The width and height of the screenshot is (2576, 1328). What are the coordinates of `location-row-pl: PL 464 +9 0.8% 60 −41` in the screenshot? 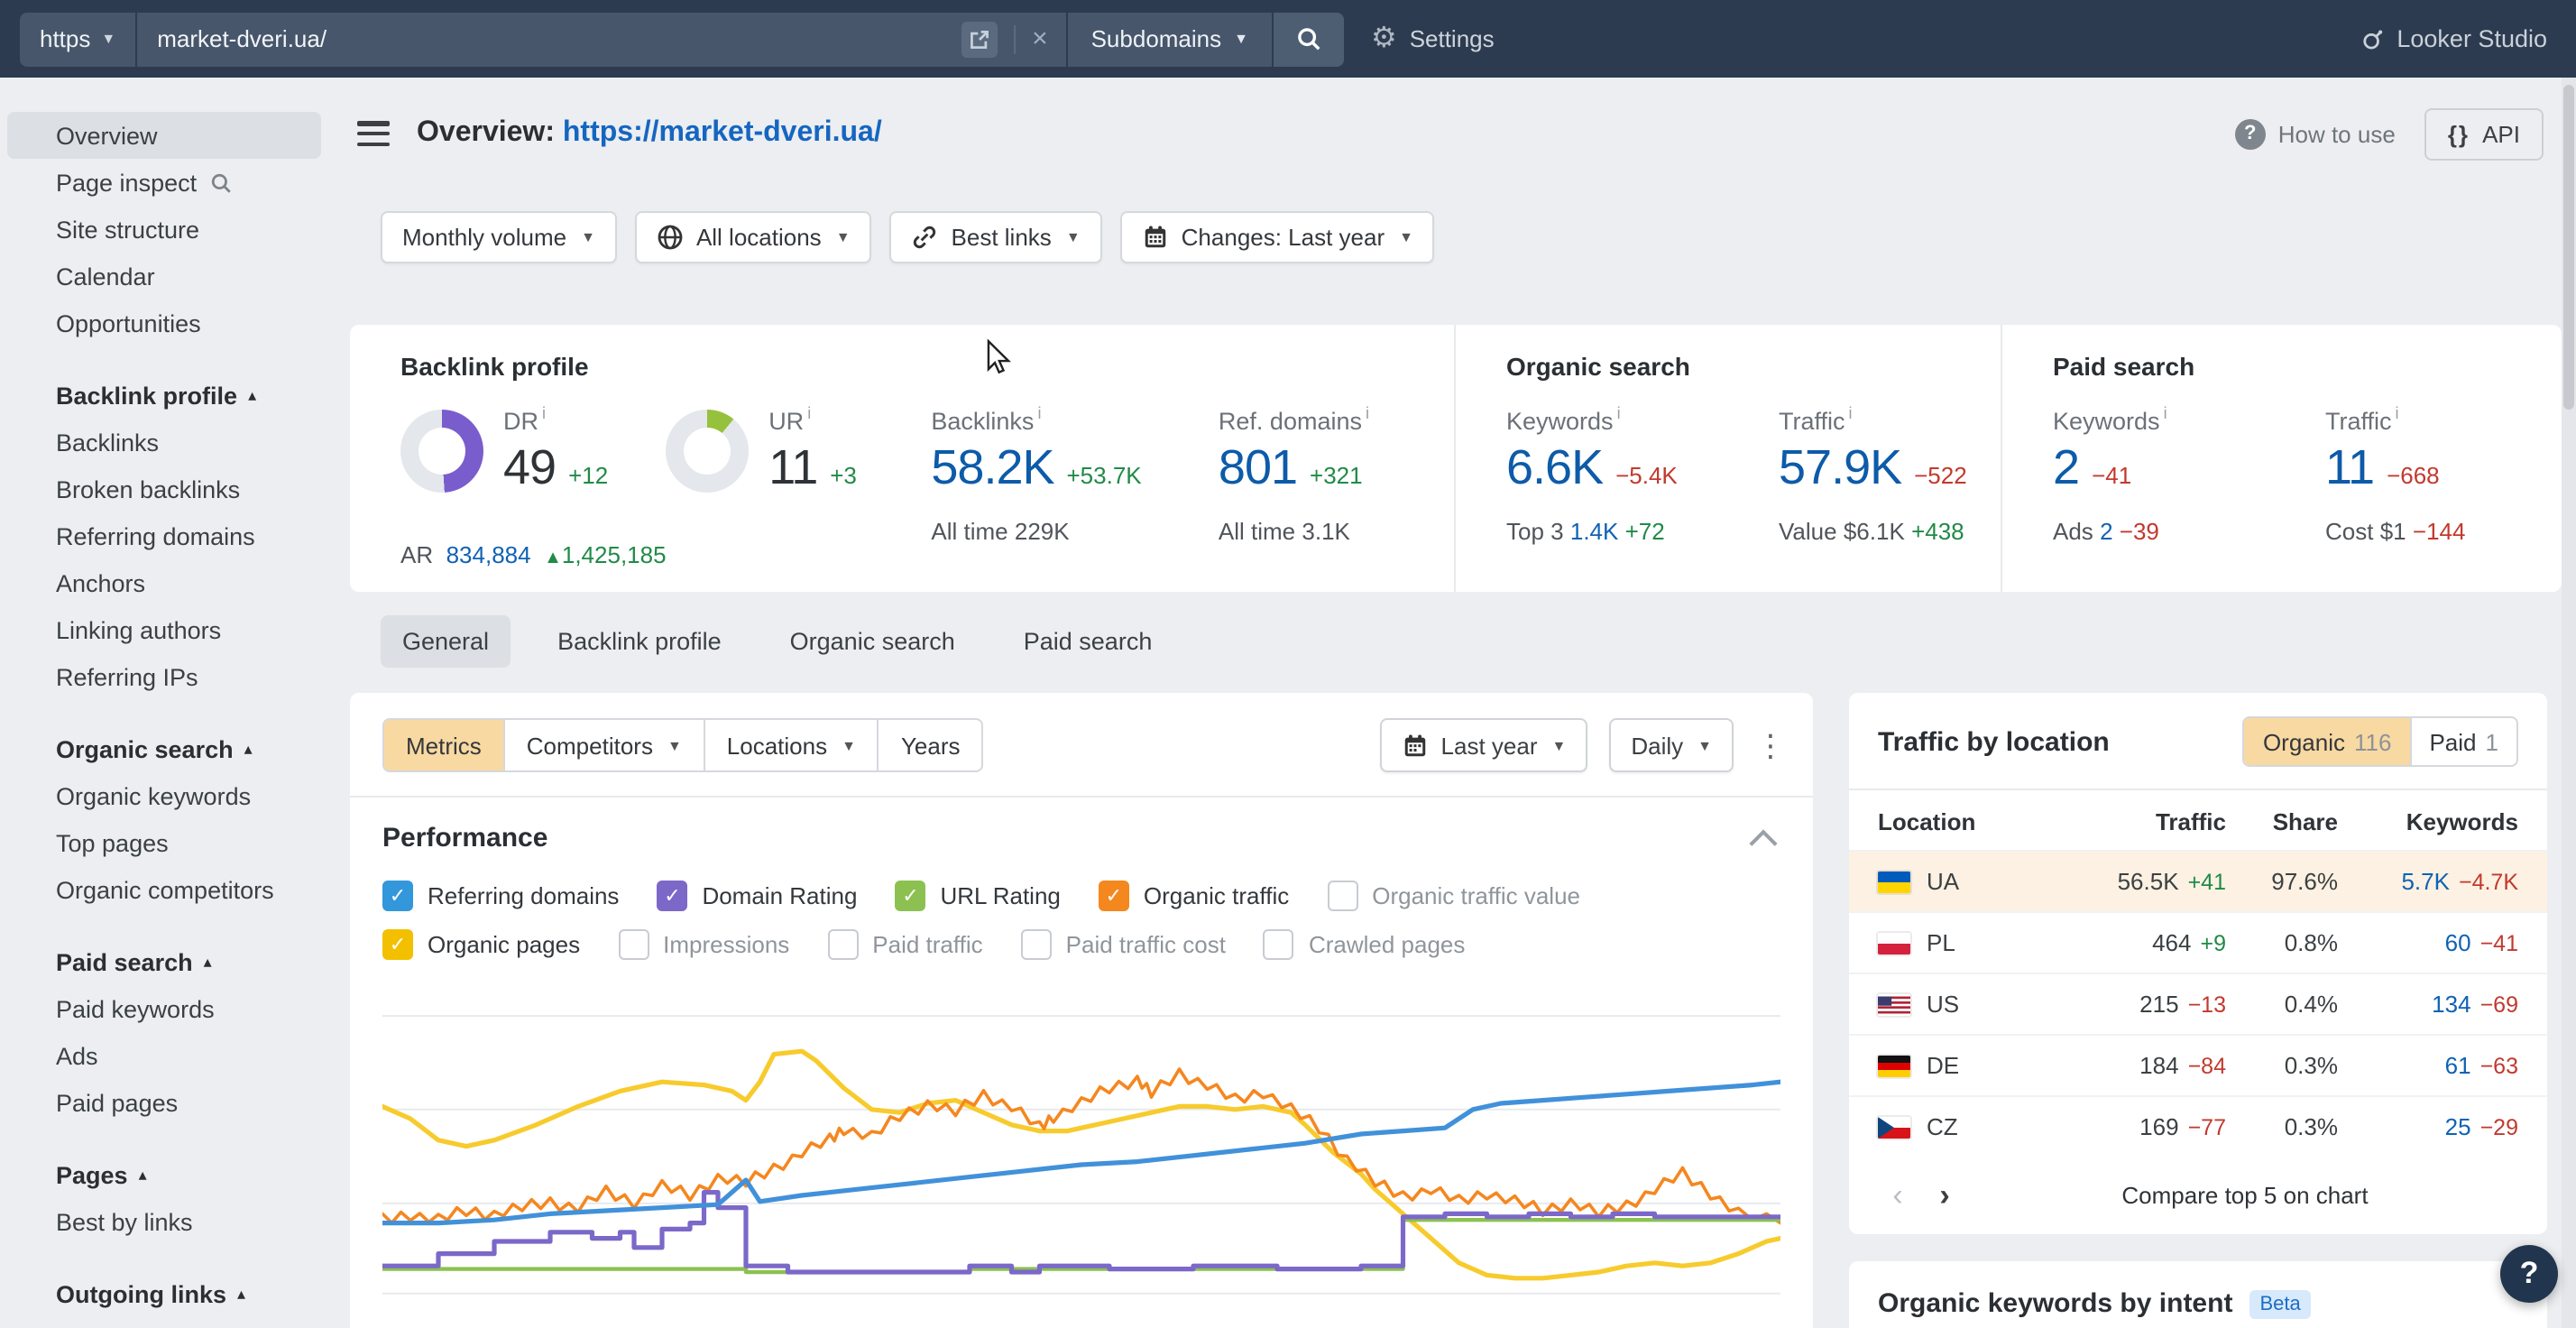 It's located at (2198, 942).